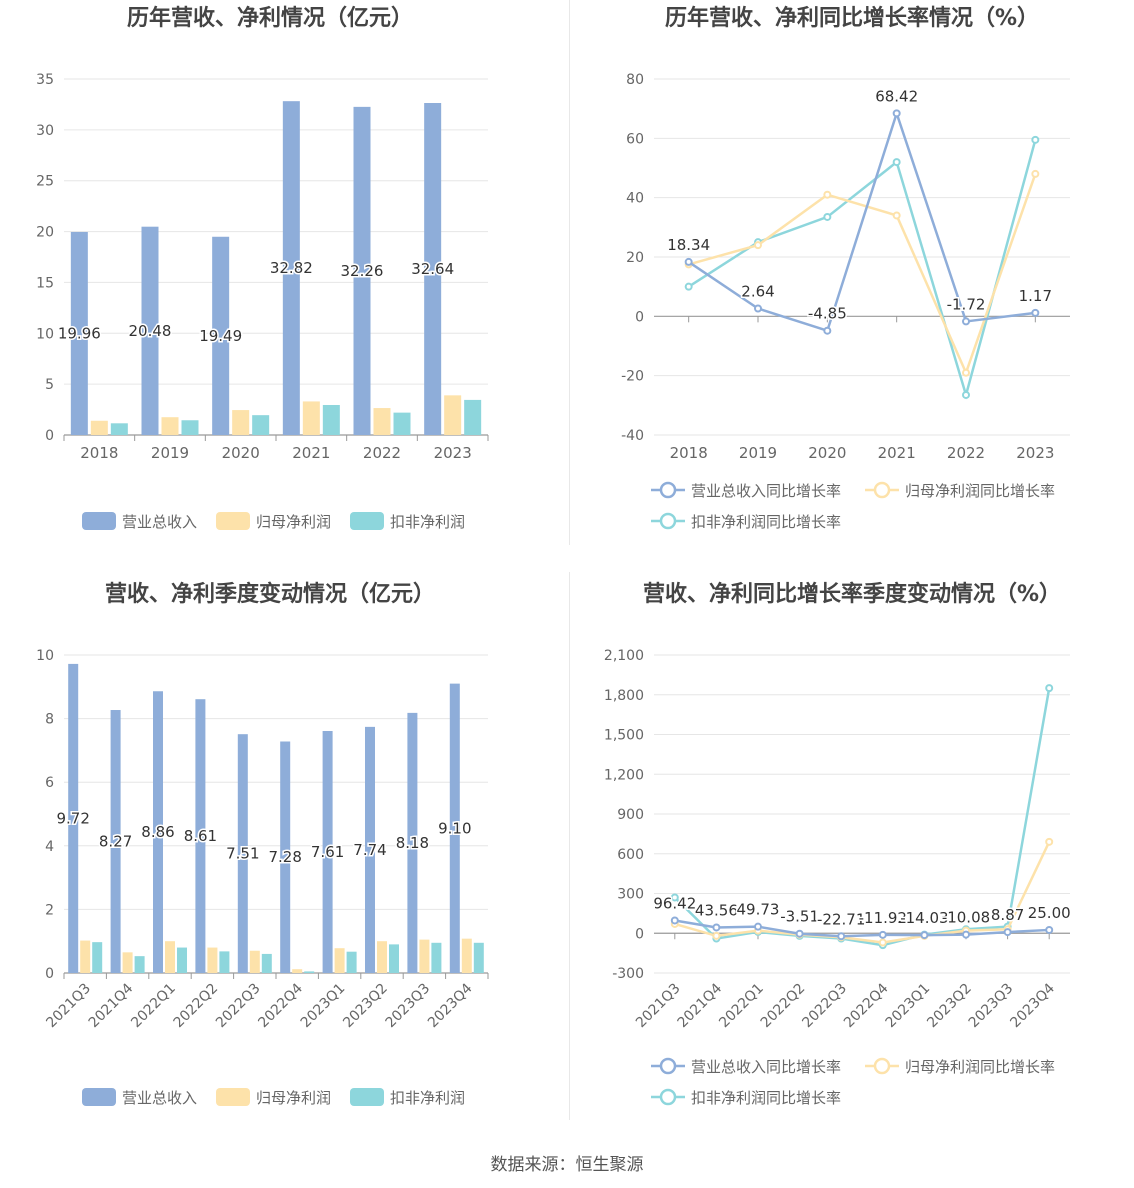 This screenshot has width=1134, height=1188. What do you see at coordinates (741, 1006) in the screenshot?
I see `x-tick-label: 2022Q1` at bounding box center [741, 1006].